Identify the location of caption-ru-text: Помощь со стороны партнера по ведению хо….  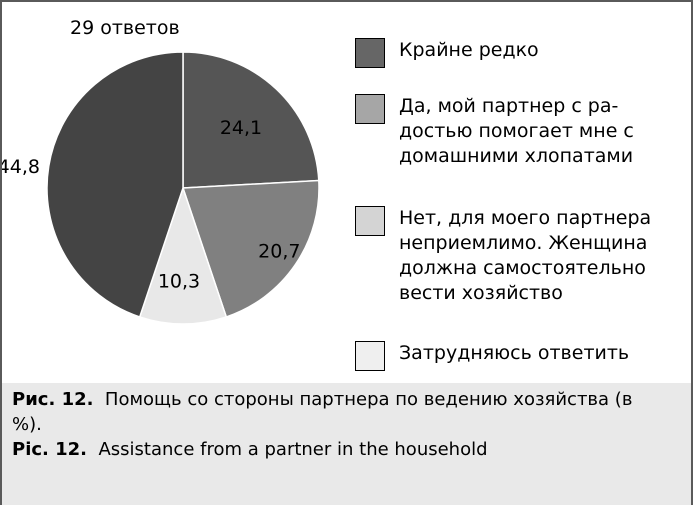
(322, 412).